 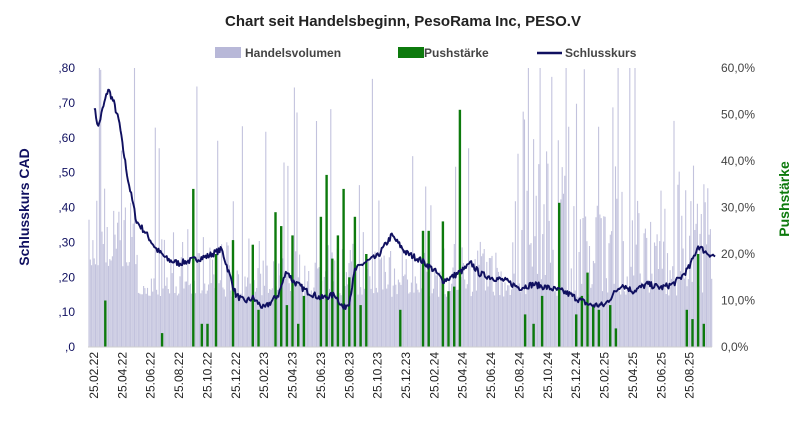 I want to click on right-tick-label: 10,0%, so click(x=738, y=301).